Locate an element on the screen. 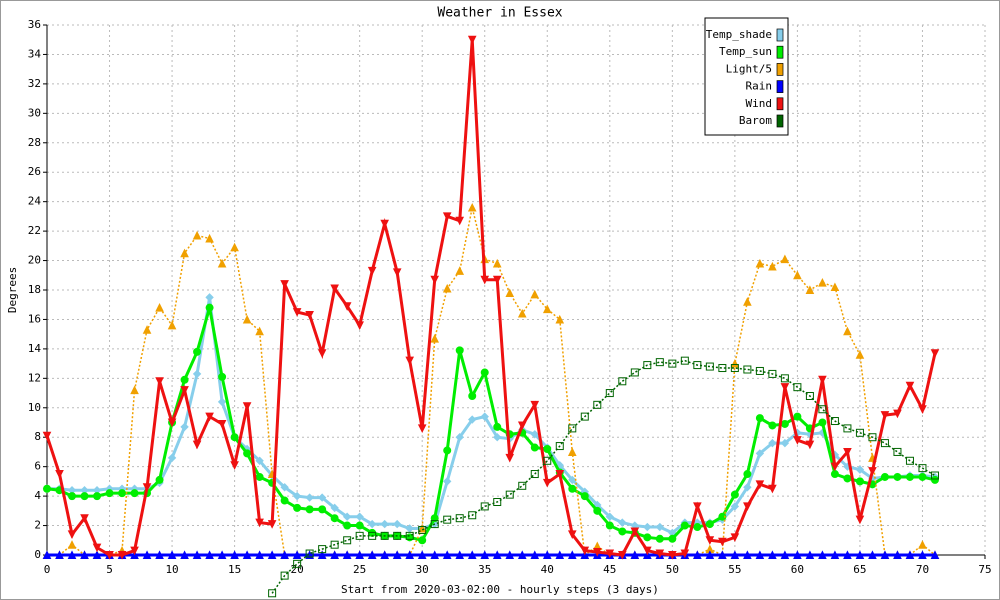  y-tick-label: 32 is located at coordinates (34, 83).